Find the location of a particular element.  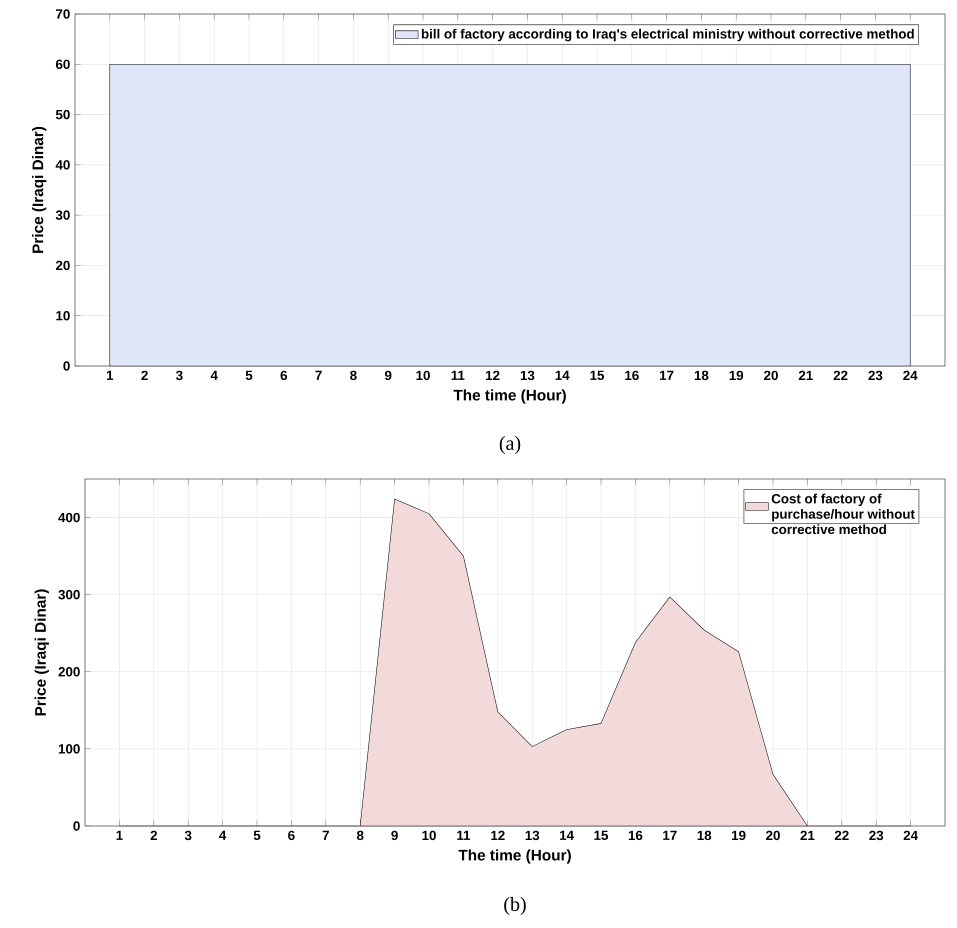

y-tick-label: 70 is located at coordinates (63, 14).